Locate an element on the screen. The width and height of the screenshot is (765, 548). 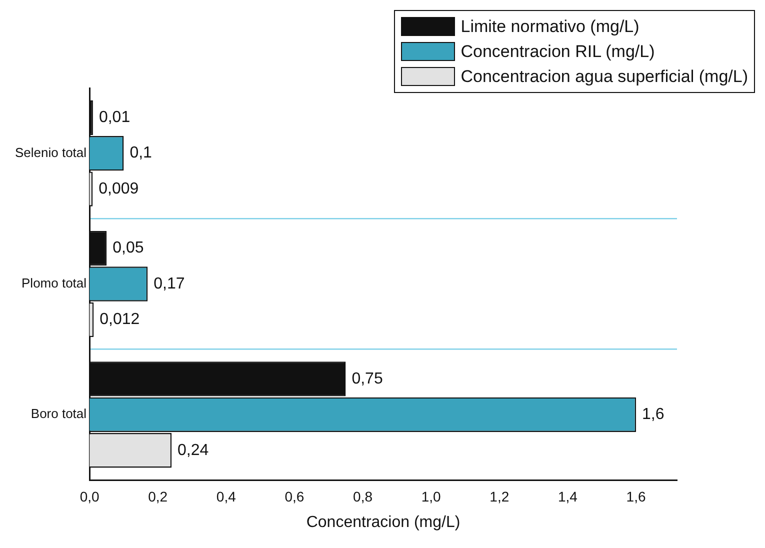
legend-label: Concentracion agua superficial (mg/L) is located at coordinates (604, 77).